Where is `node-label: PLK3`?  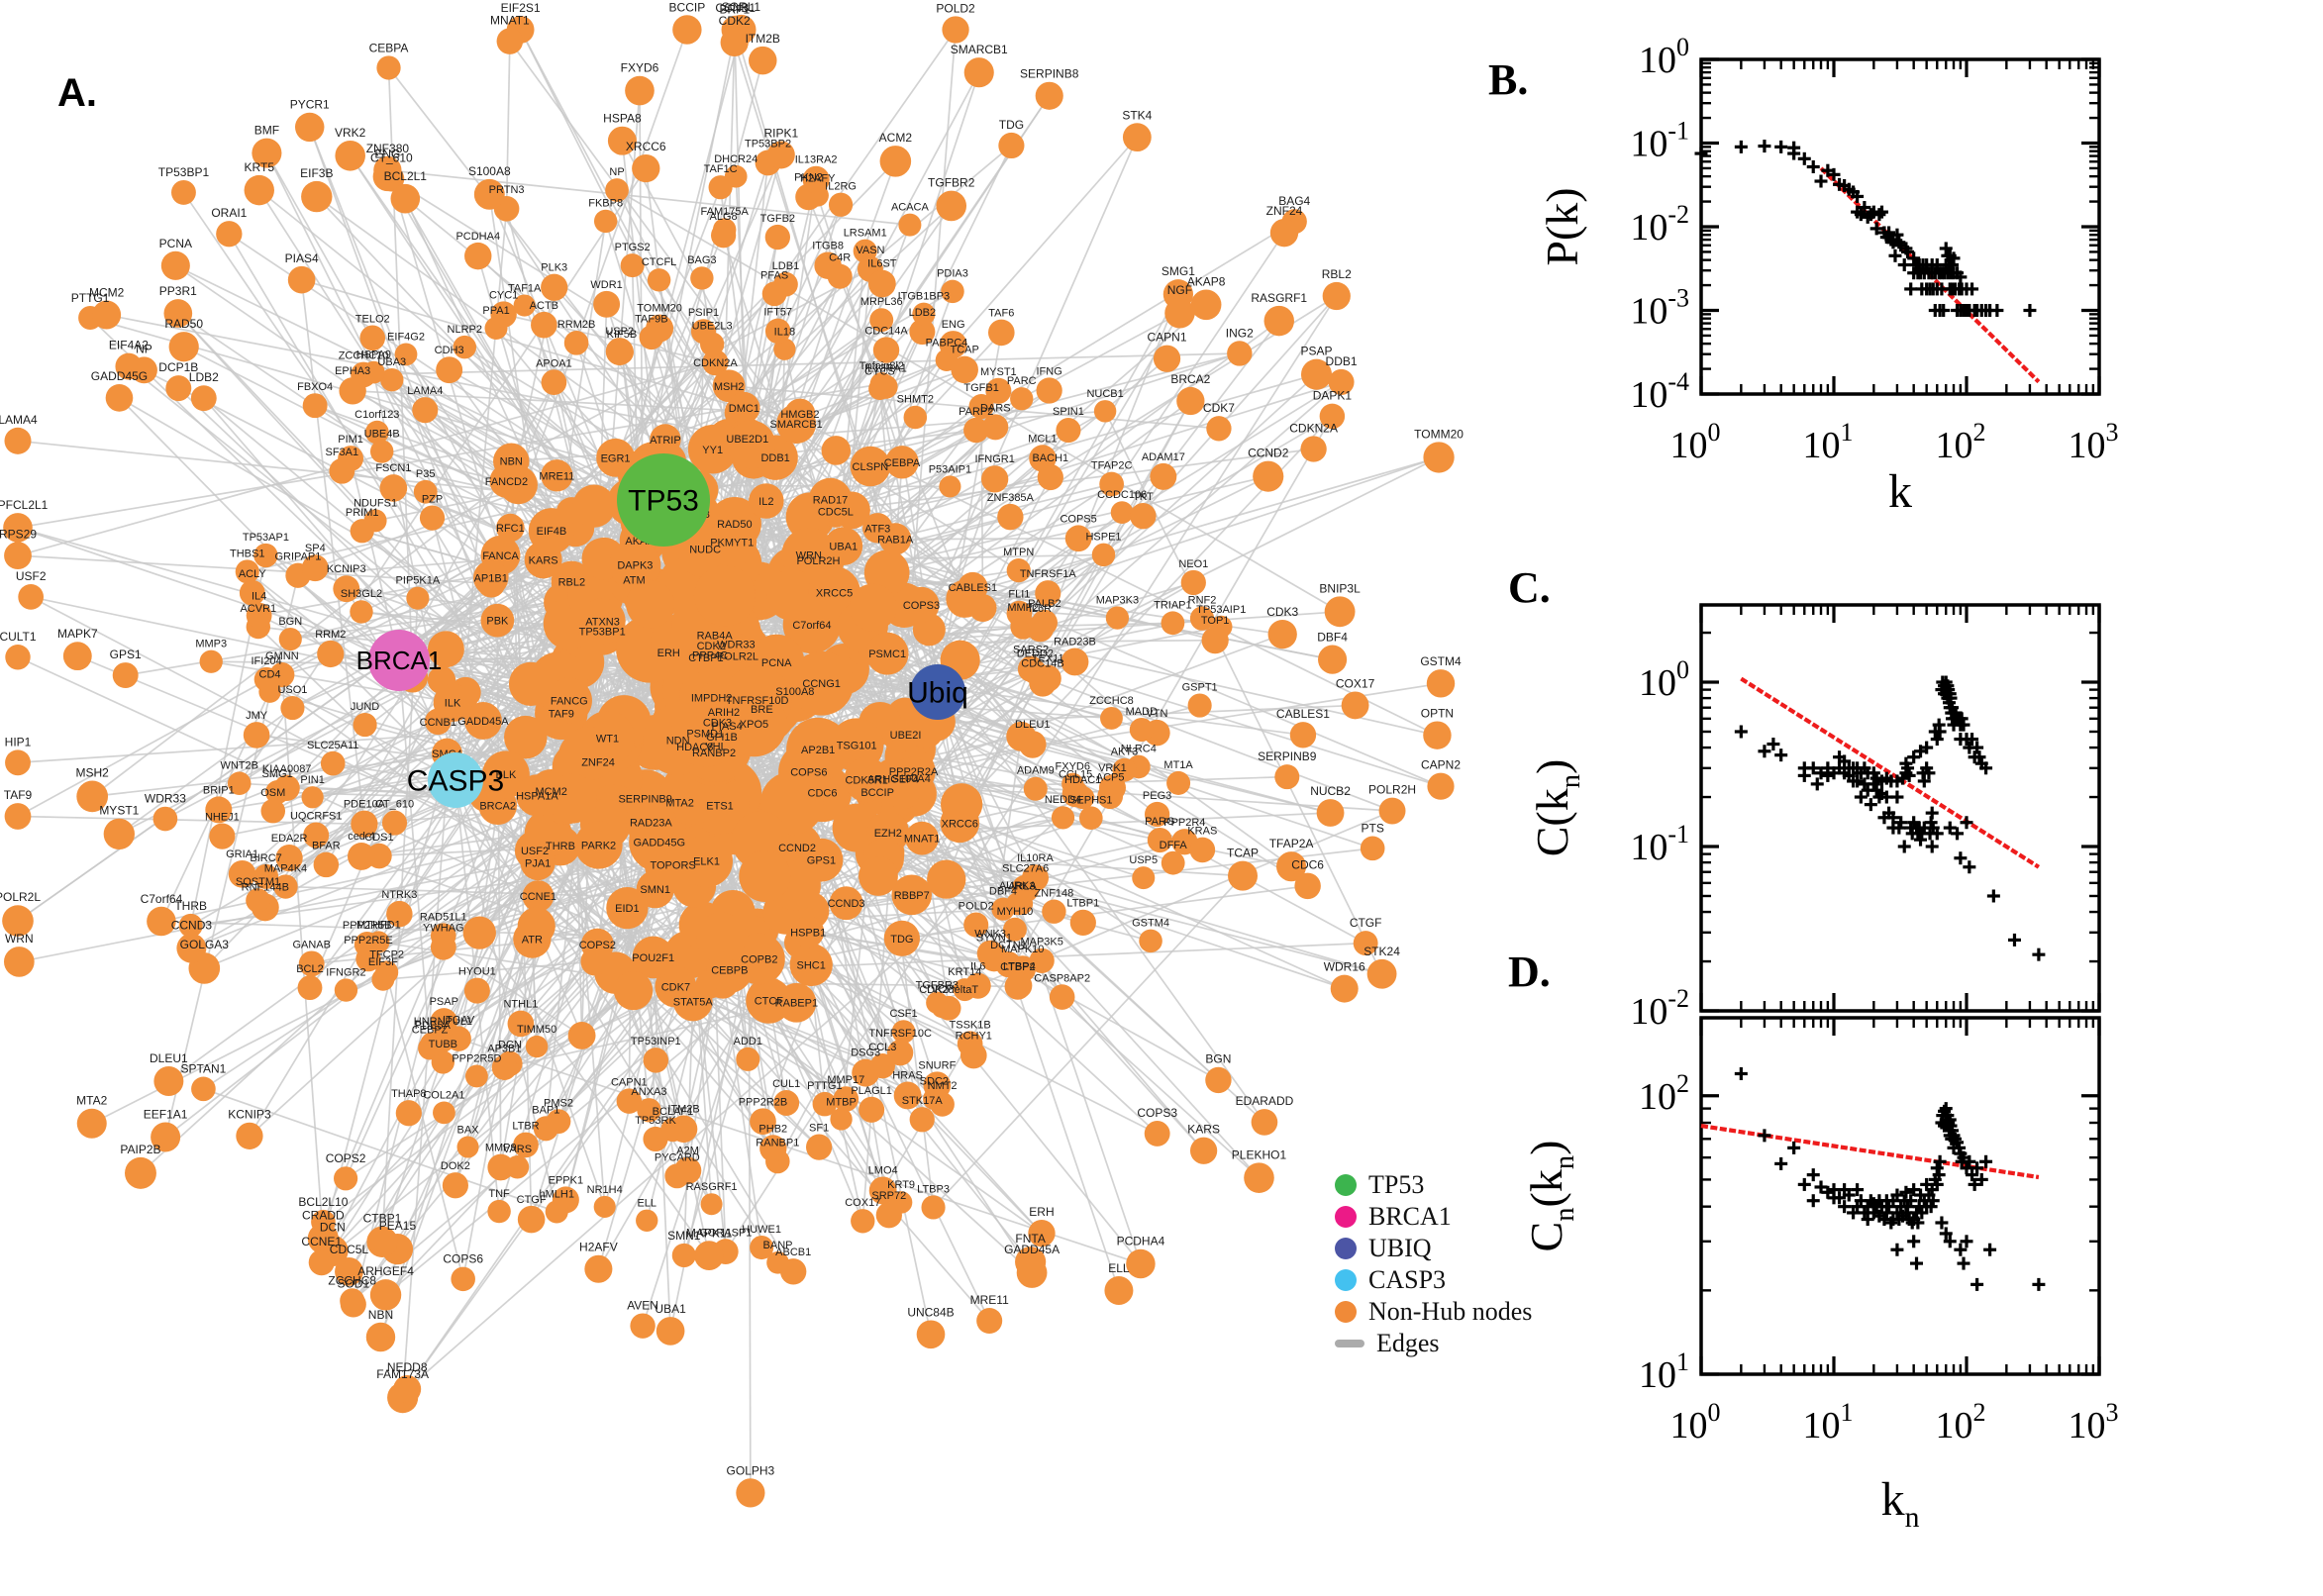 node-label: PLK3 is located at coordinates (554, 268).